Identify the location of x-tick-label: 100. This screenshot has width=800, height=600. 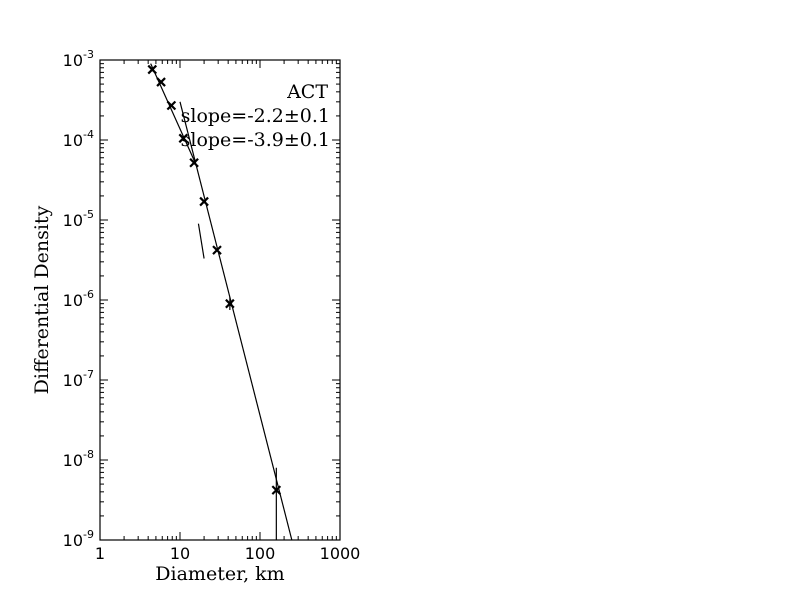
(260, 553).